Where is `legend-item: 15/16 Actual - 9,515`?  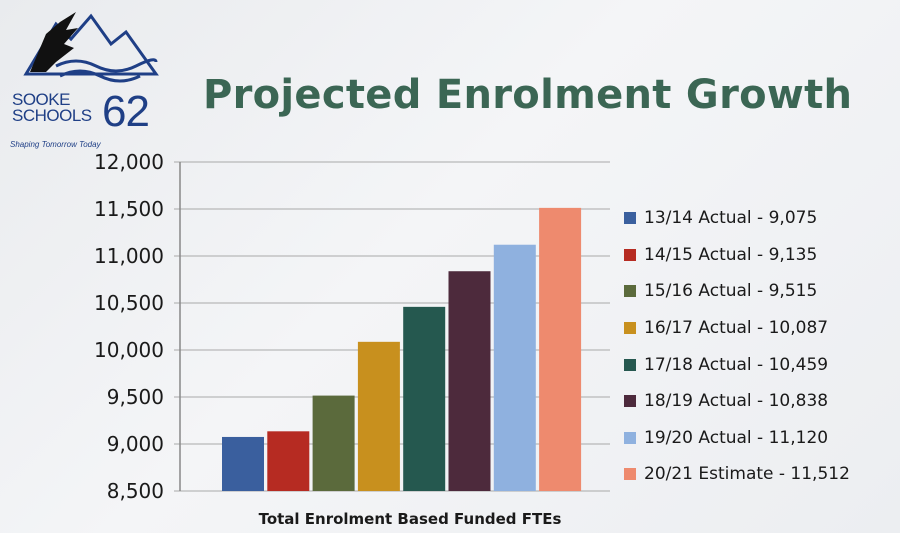
legend-item: 15/16 Actual - 9,515 is located at coordinates (737, 291).